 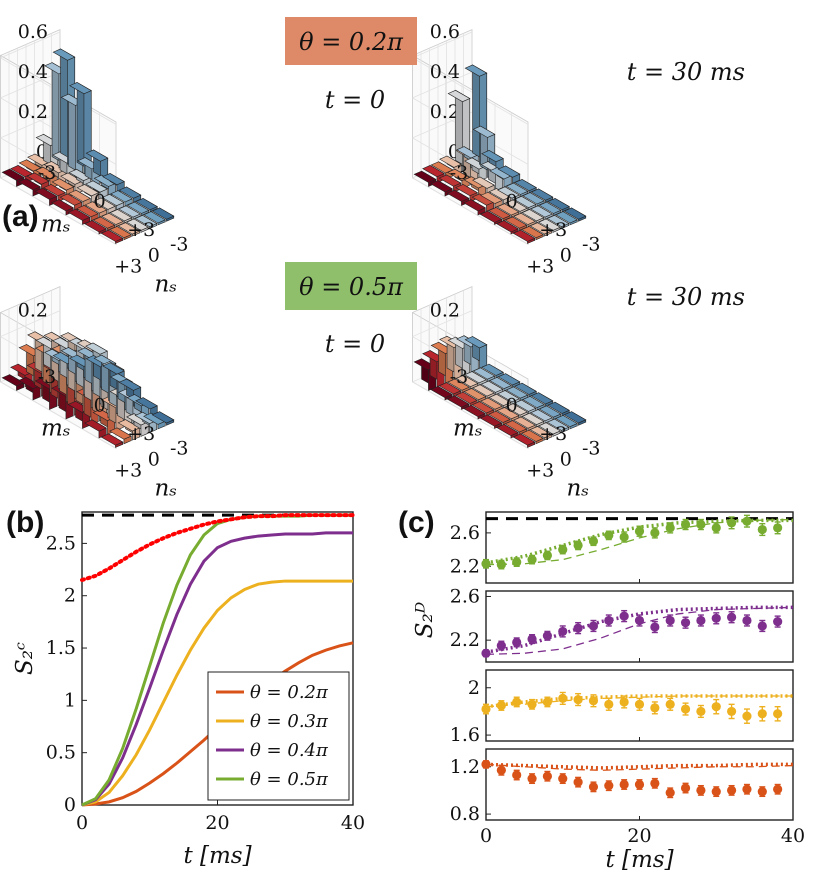 I want to click on y-tick-label: 0.5, so click(x=61, y=753).